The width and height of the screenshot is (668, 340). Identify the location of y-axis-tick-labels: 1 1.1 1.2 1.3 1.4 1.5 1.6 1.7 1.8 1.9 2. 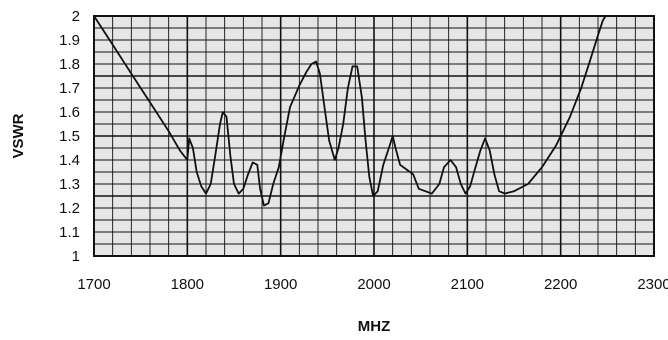
(69, 136).